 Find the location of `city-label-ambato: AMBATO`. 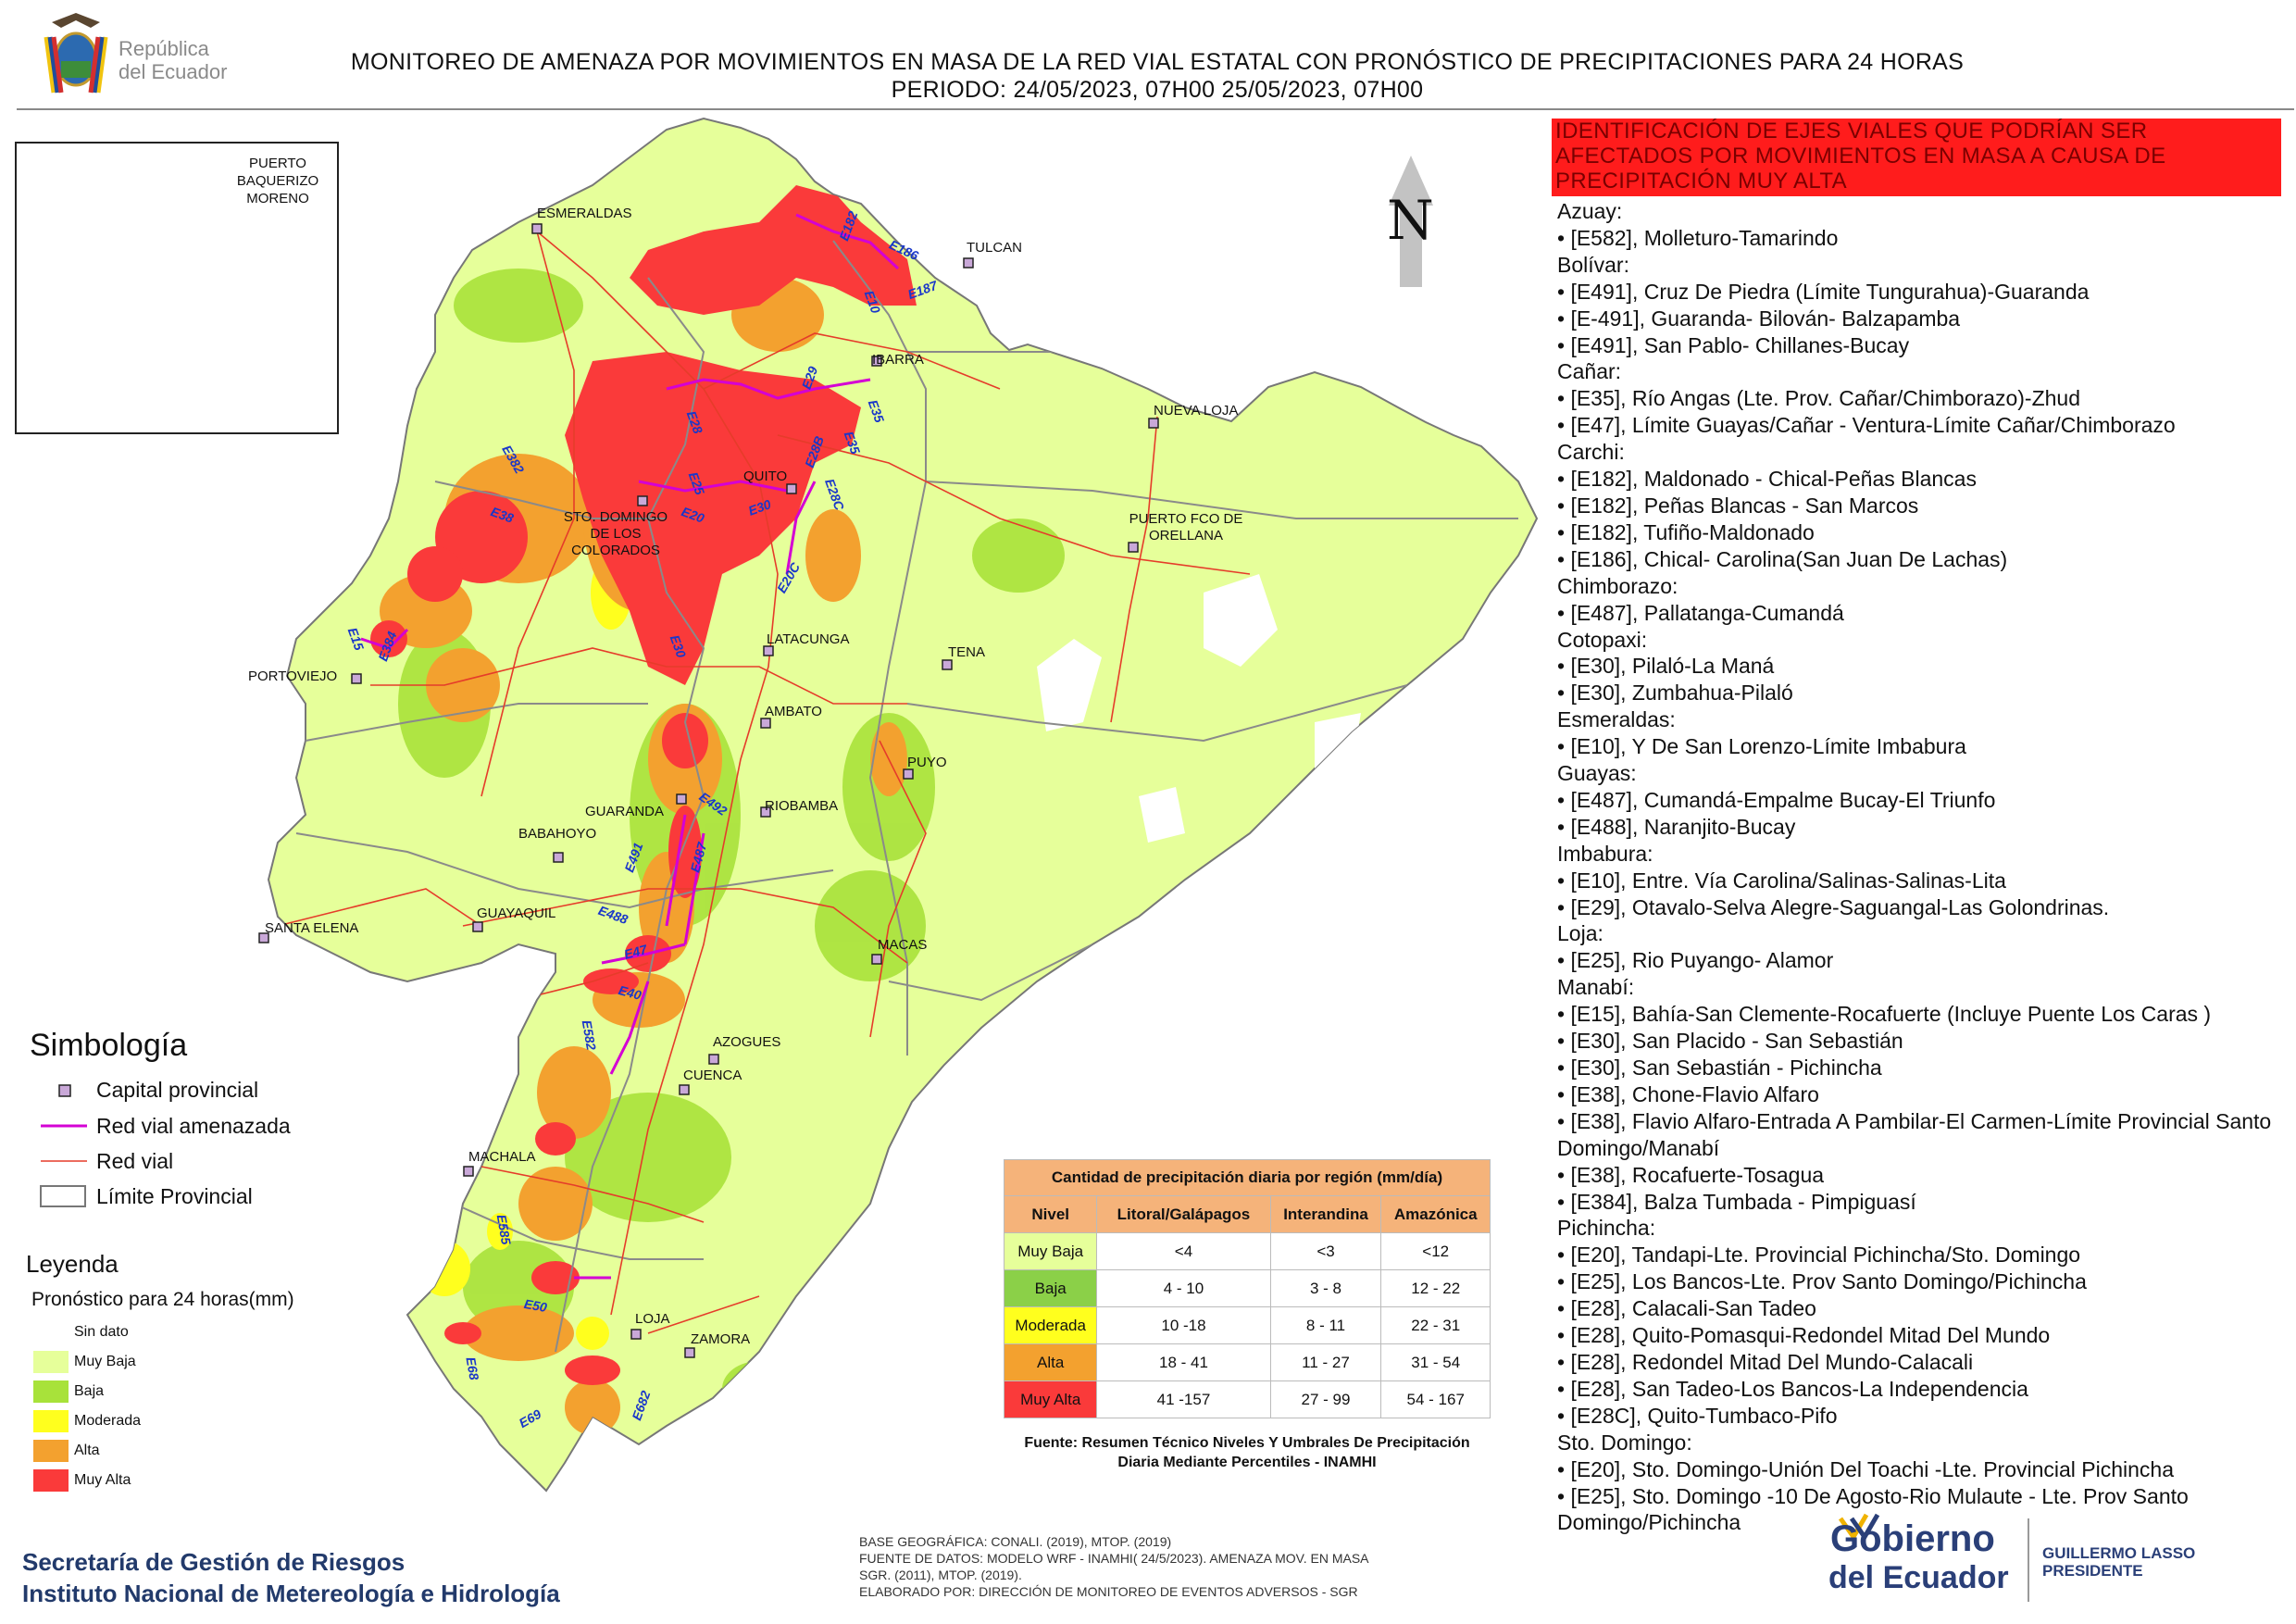

city-label-ambato: AMBATO is located at coordinates (793, 711).